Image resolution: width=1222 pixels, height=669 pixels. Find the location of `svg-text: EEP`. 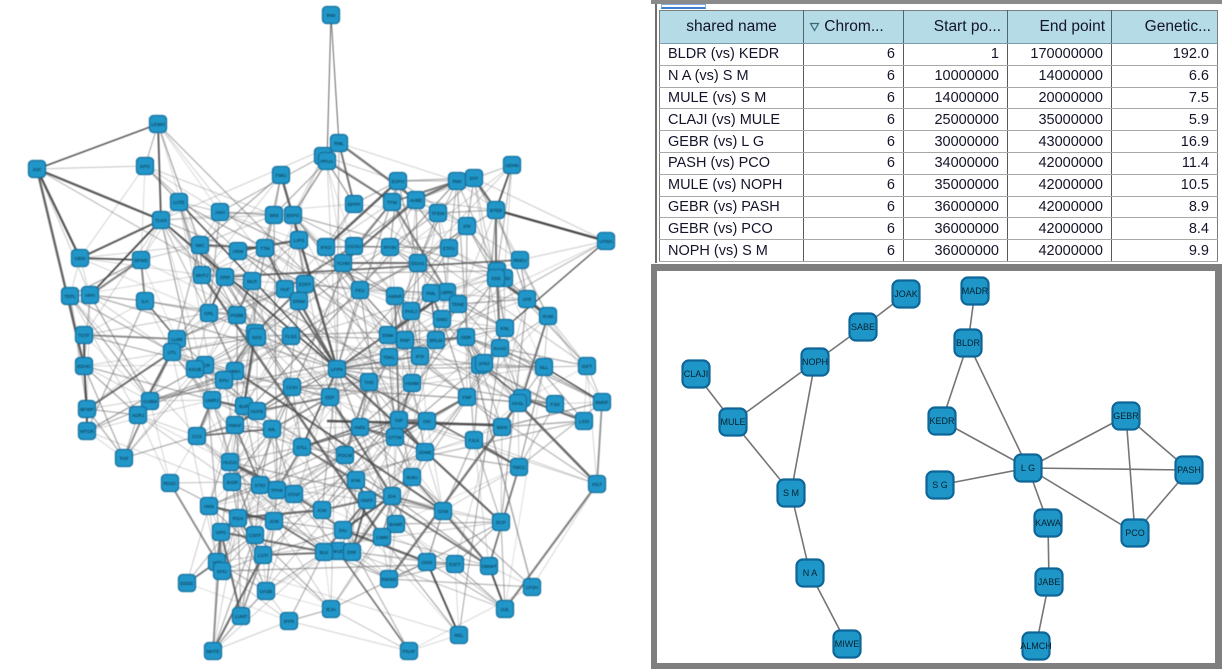

svg-text: EEP is located at coordinates (329, 397).